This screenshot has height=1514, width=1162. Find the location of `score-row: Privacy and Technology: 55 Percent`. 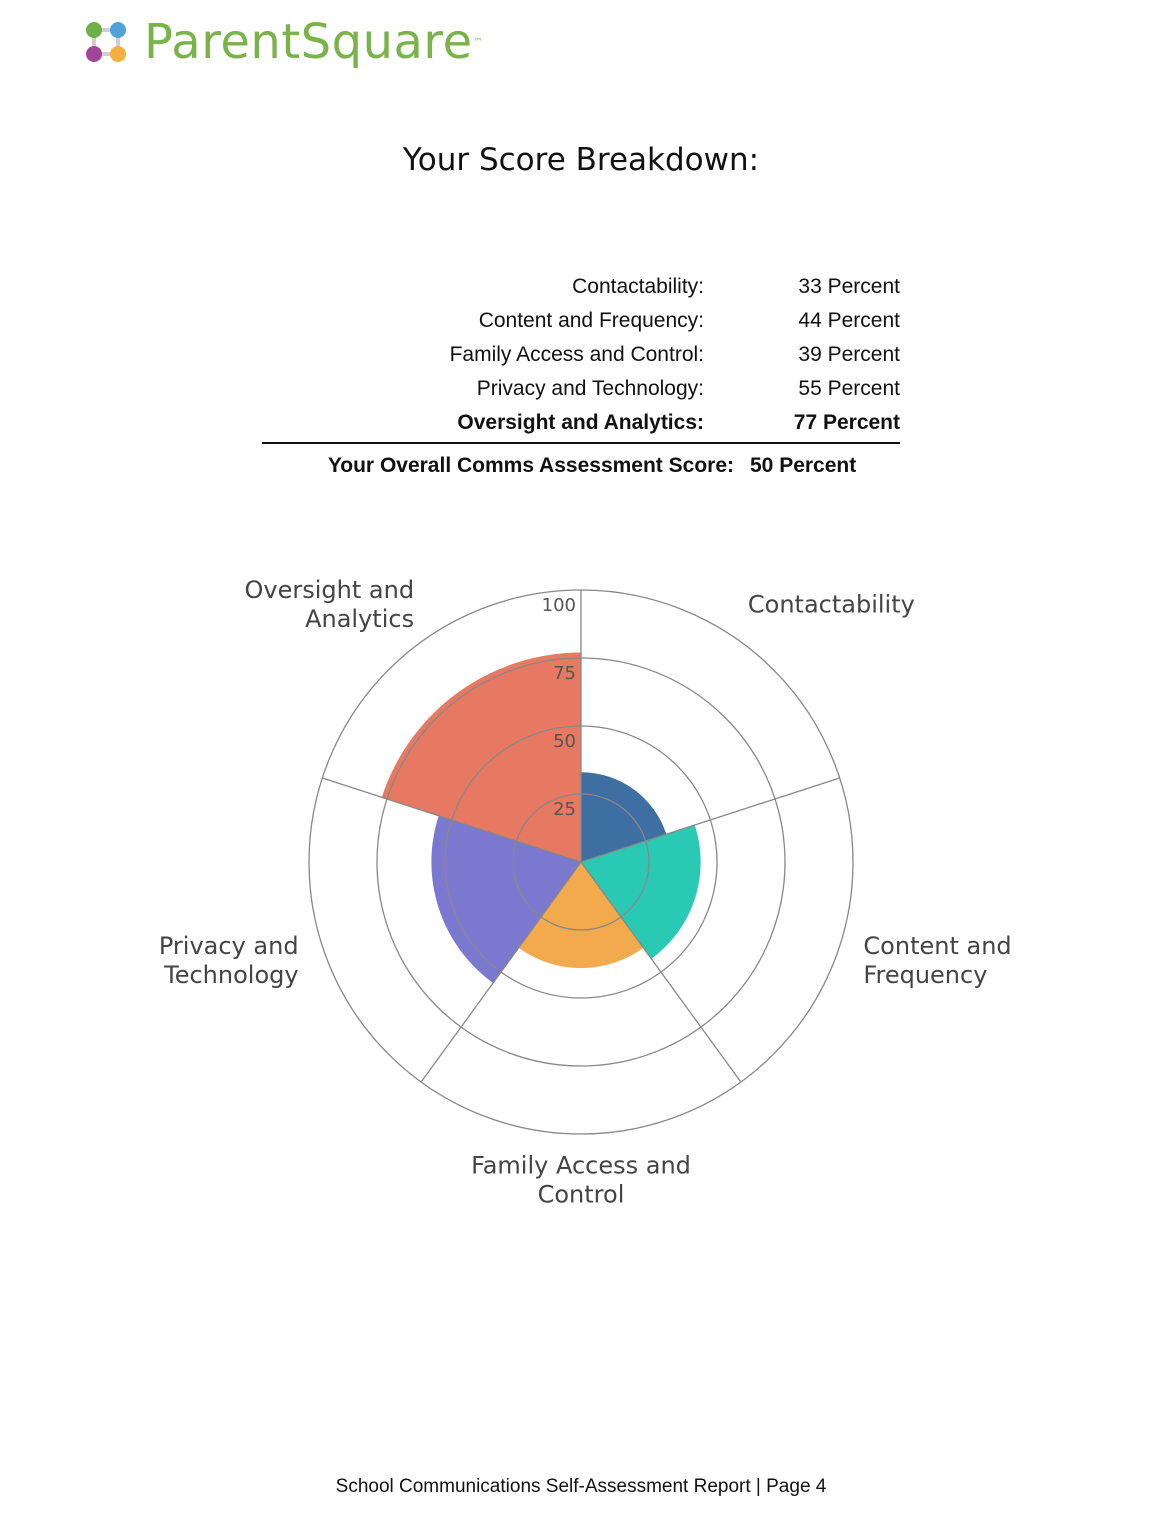

score-row: Privacy and Technology: 55 Percent is located at coordinates (581, 389).